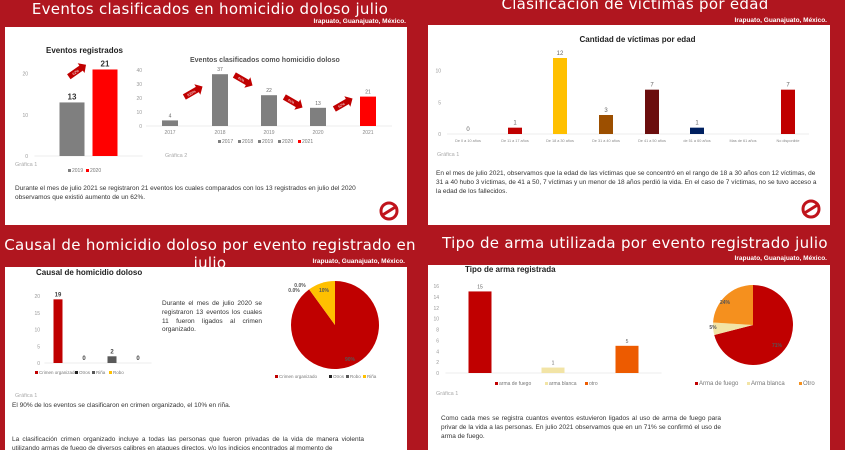  Describe the element at coordinates (89, 272) in the screenshot. I see `chart-title: Causal de homicidio doloso` at that location.